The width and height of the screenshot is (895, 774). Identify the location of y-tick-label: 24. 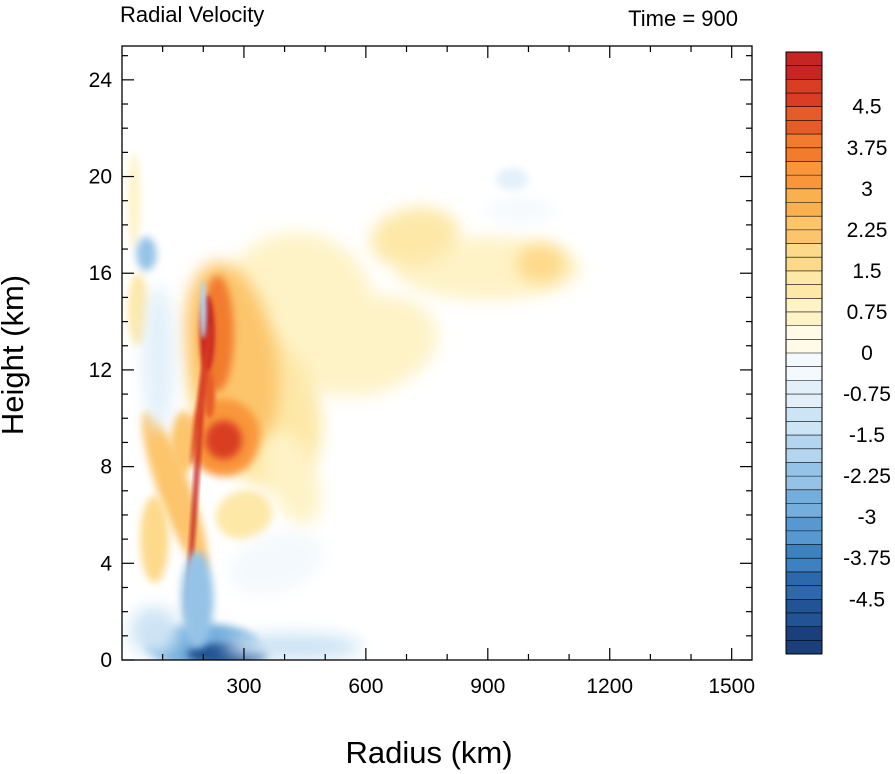
(101, 80).